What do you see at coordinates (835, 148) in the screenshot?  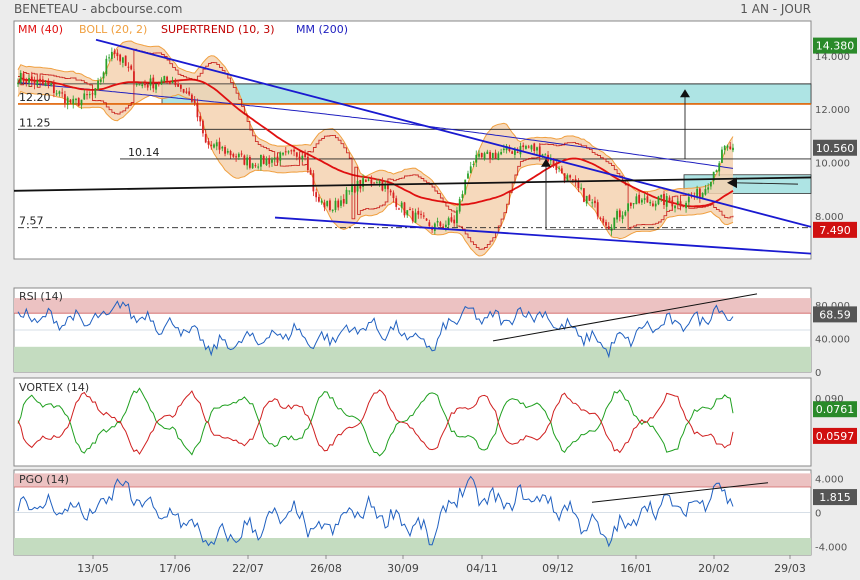 I see `price-badge-text-10.560: 10.560` at bounding box center [835, 148].